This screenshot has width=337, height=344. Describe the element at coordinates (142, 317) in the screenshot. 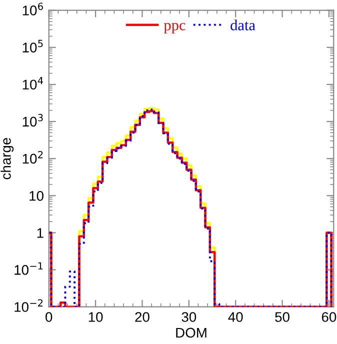

I see `x-tick-label: 20` at that location.